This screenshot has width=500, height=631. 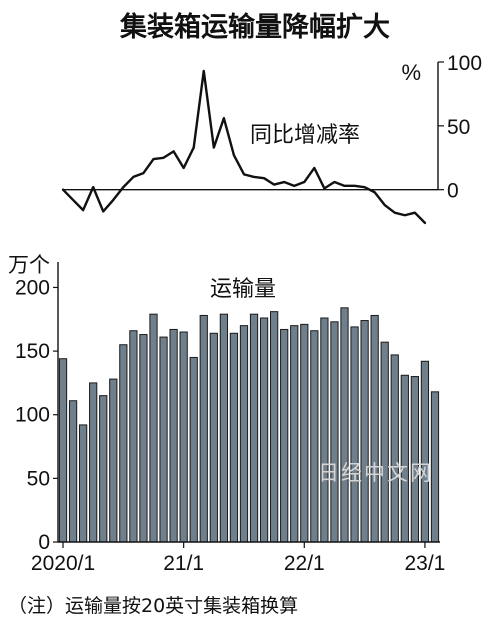 What do you see at coordinates (153, 606) in the screenshot?
I see `footnote: （注）运输量按20英寸集装箱换算` at bounding box center [153, 606].